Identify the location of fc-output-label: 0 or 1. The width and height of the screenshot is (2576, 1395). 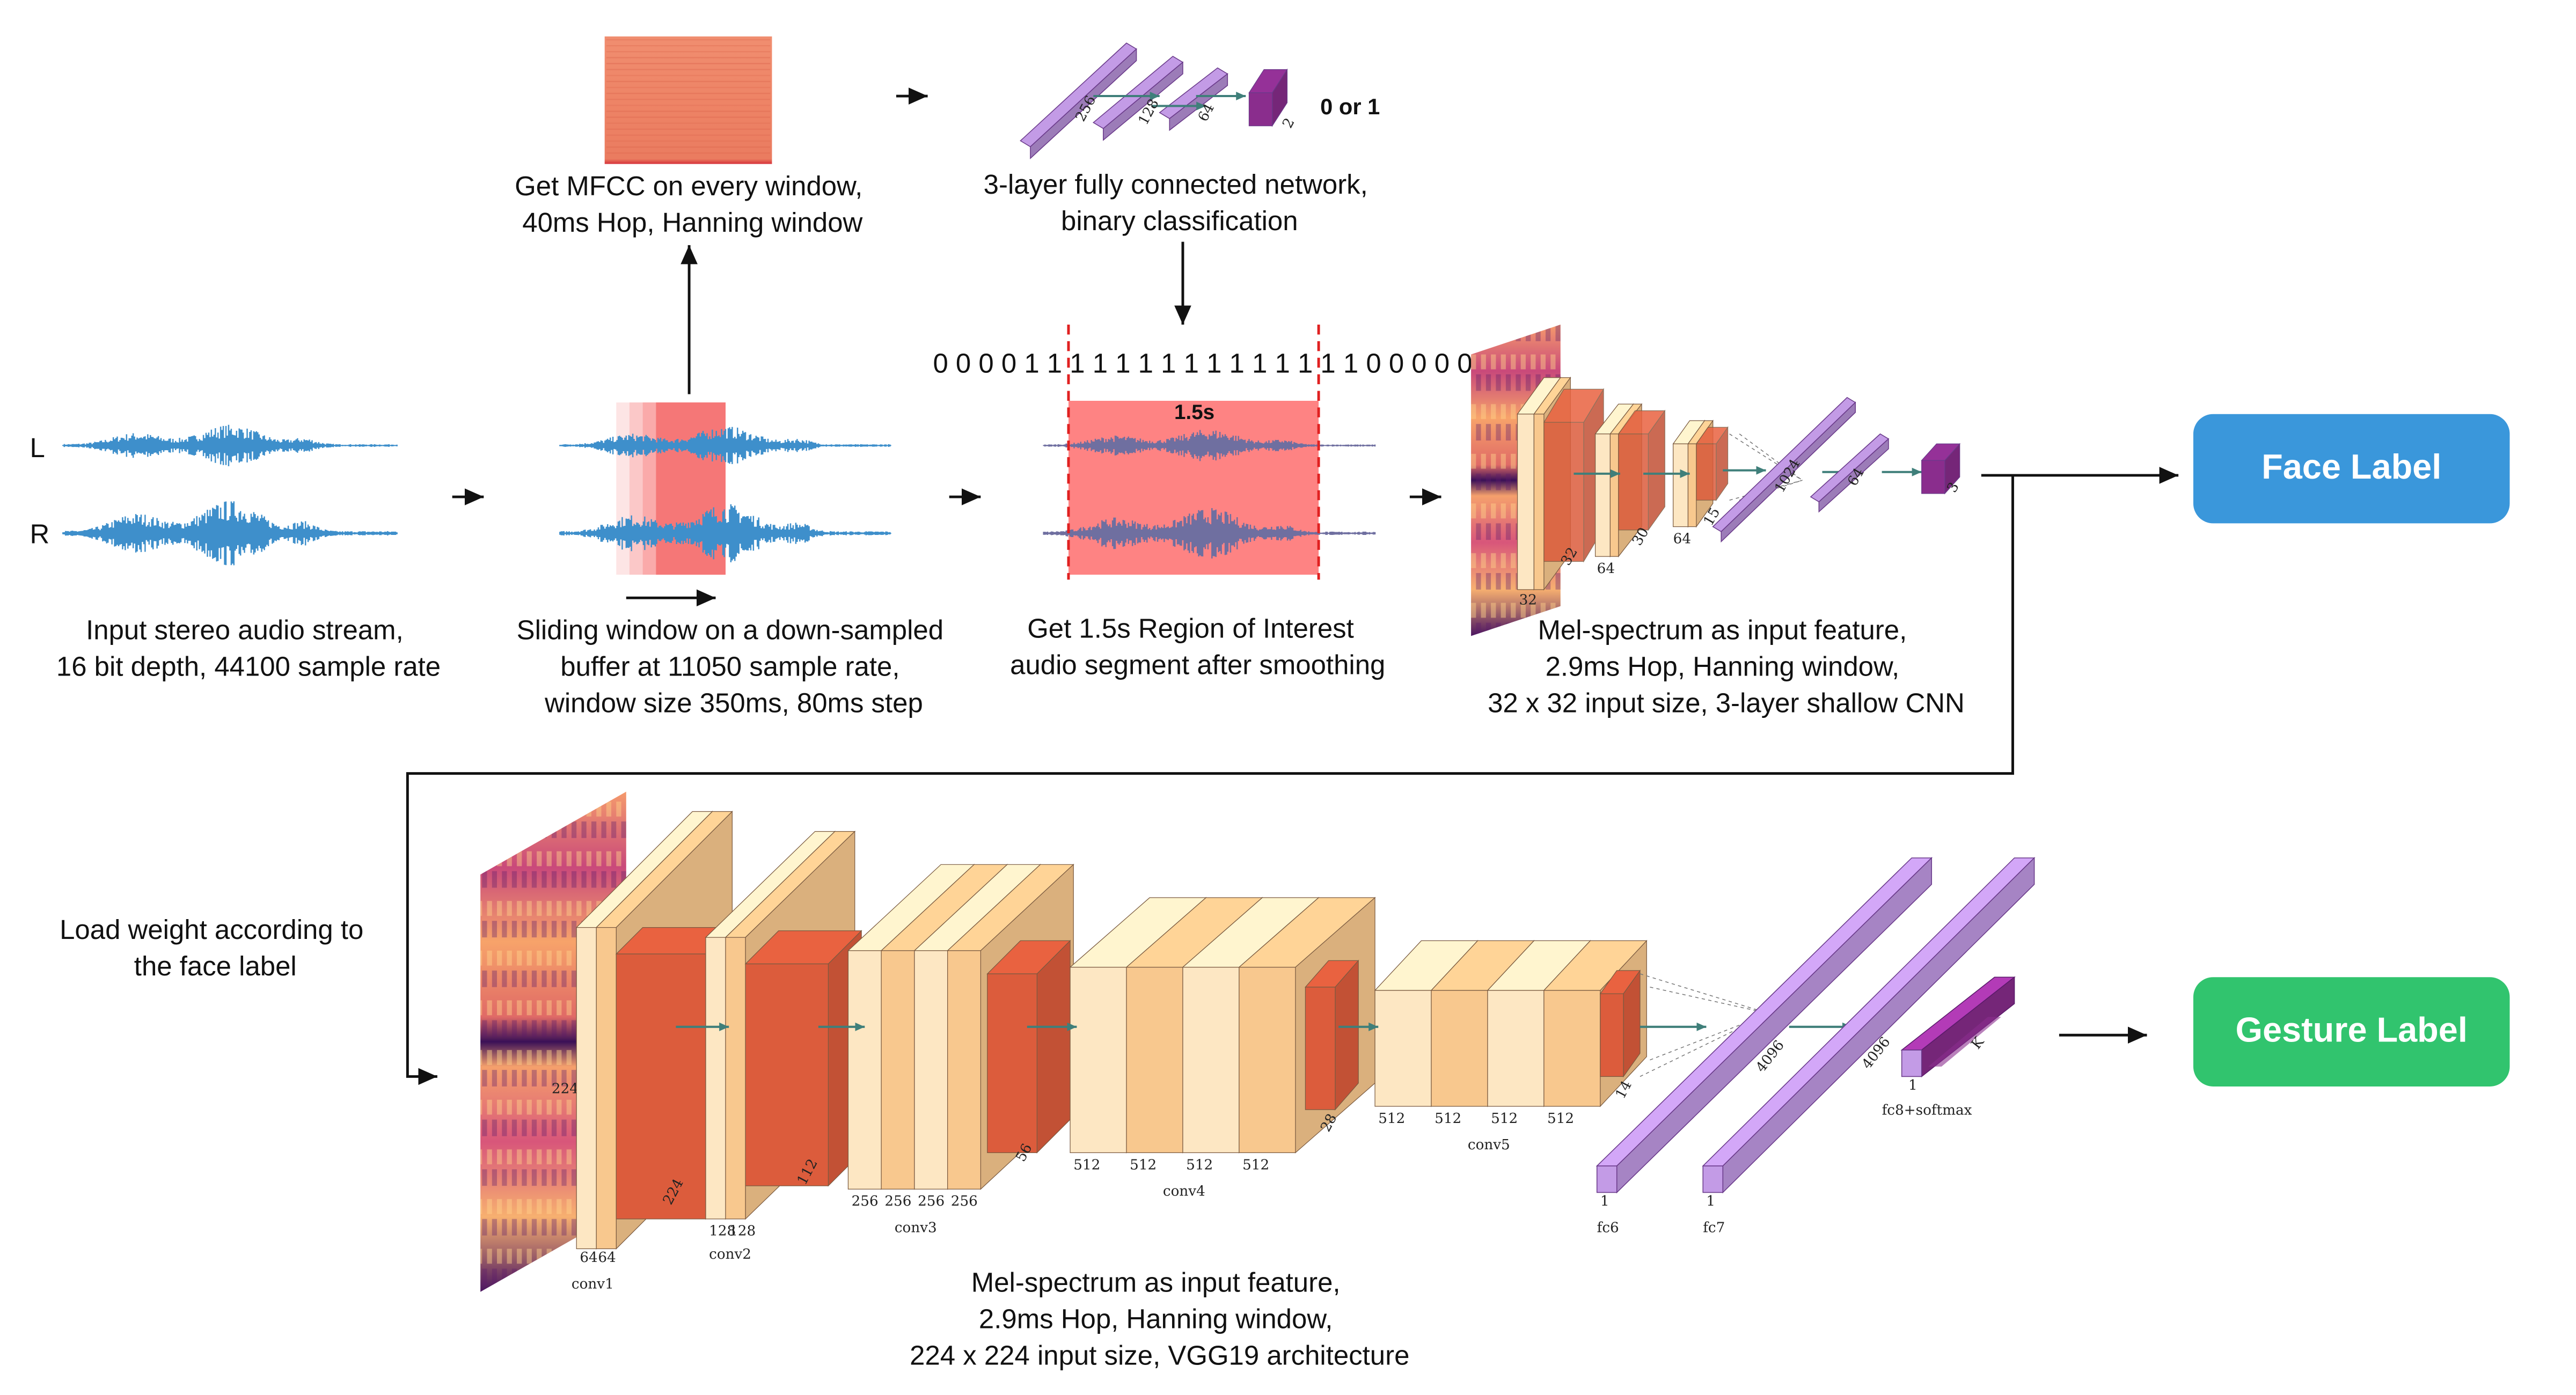
(1350, 106).